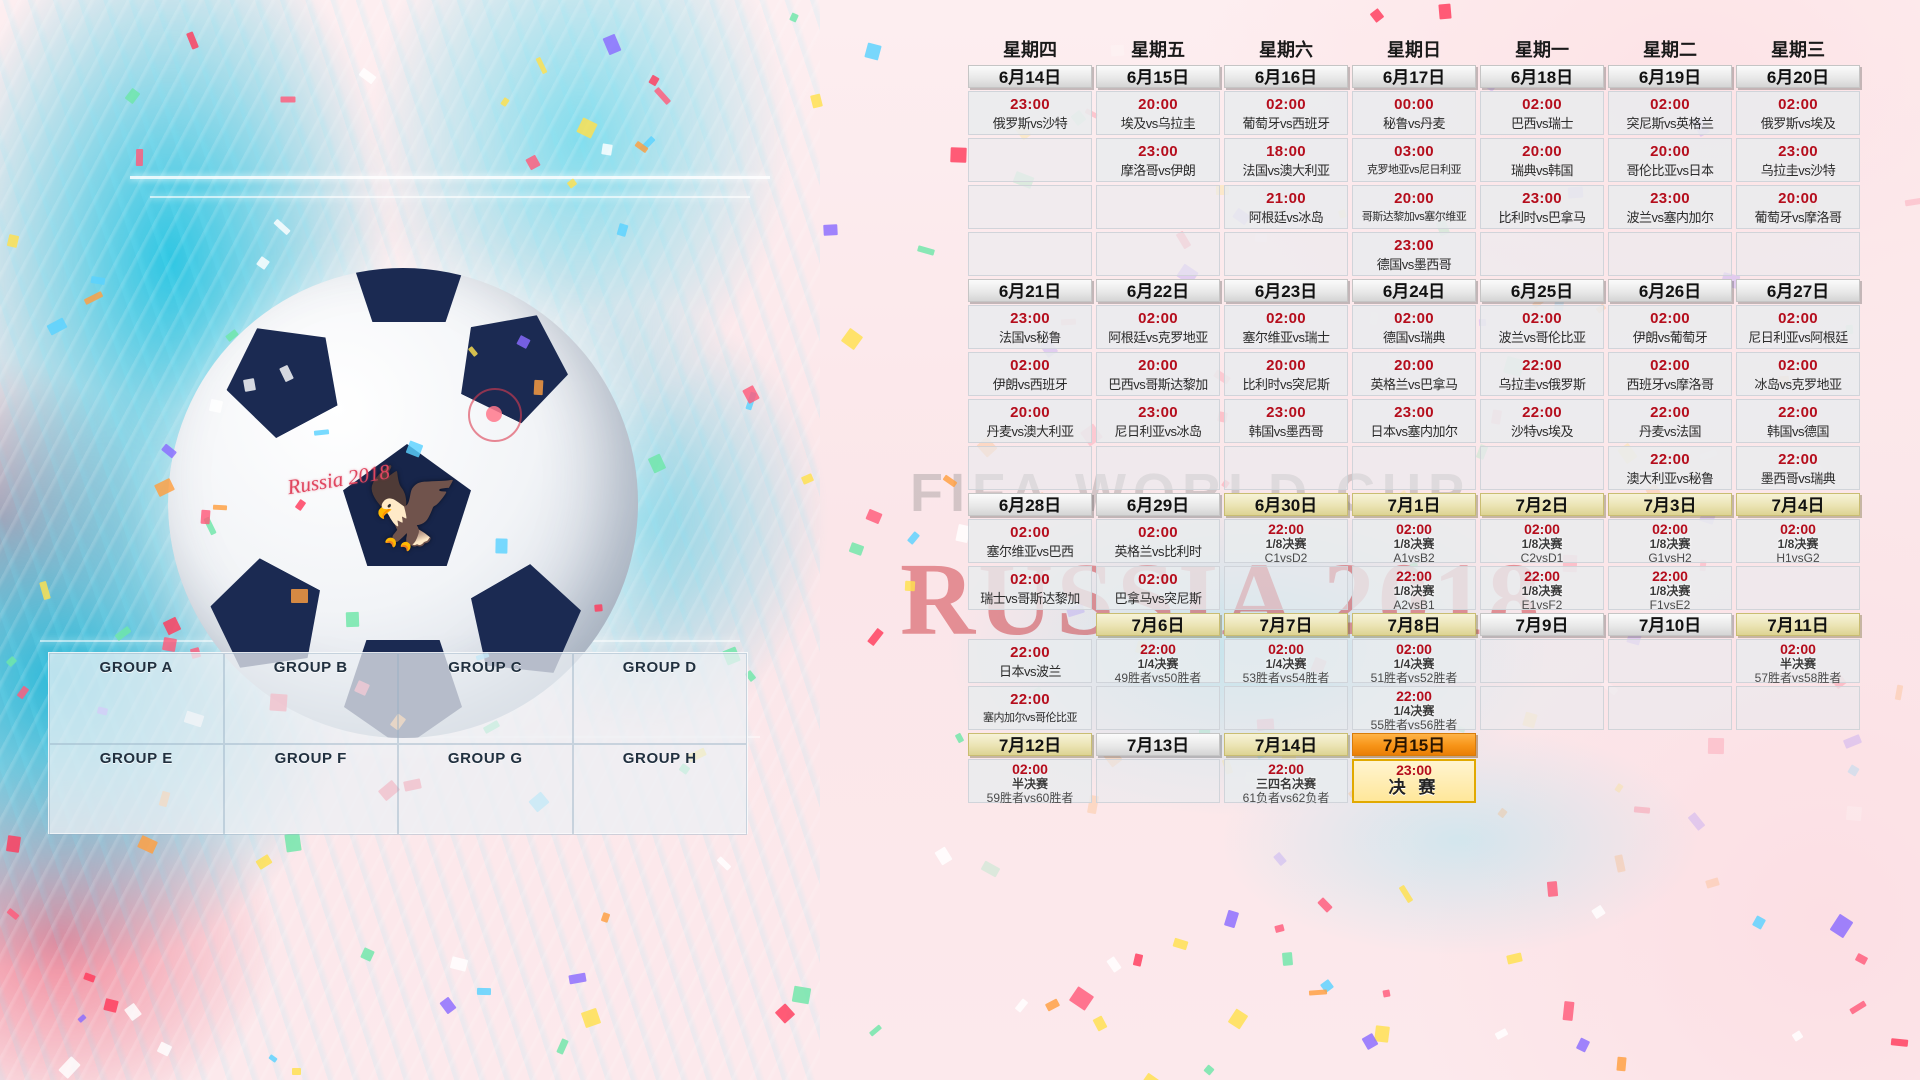 This screenshot has height=1080, width=1920. I want to click on group-box-group-d: GROUP D, so click(659, 698).